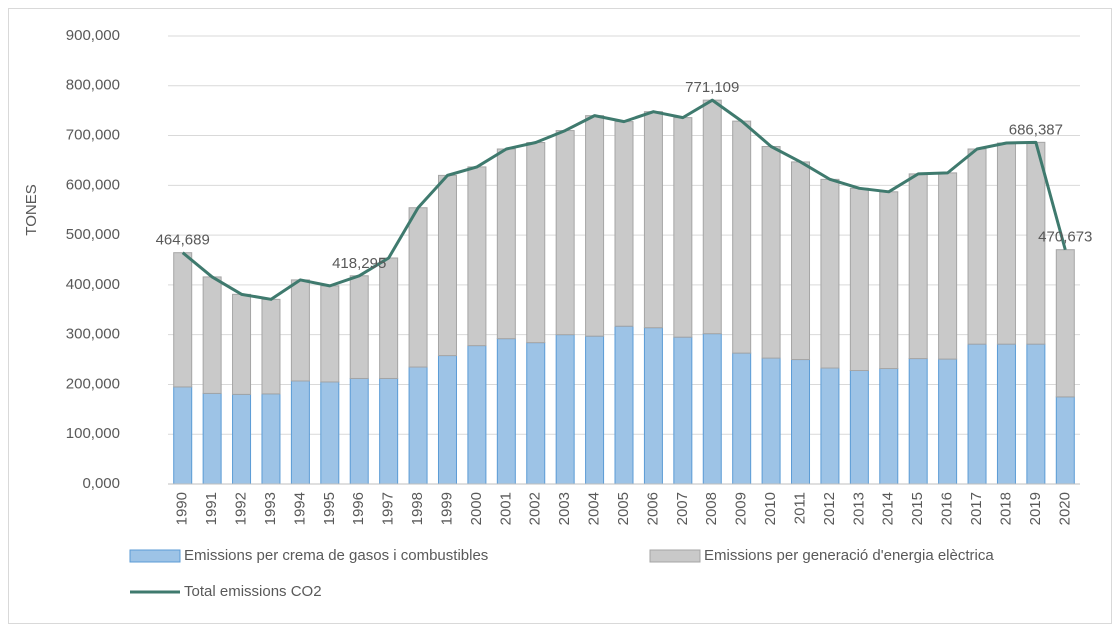 This screenshot has height=632, width=1120. I want to click on x-tick-label: 2004, so click(594, 508).